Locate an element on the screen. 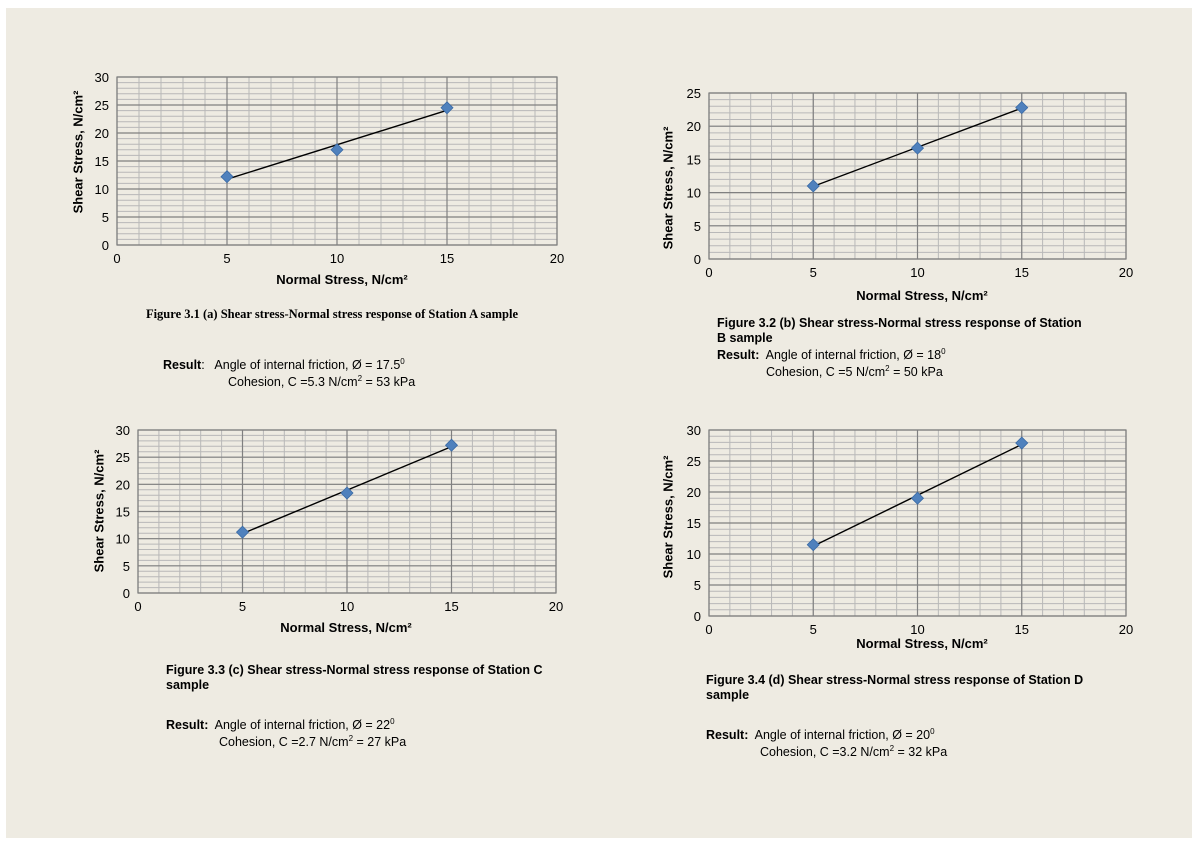  chart-a-ylabel: Shear Stress, N/cm² is located at coordinates (78, 152).